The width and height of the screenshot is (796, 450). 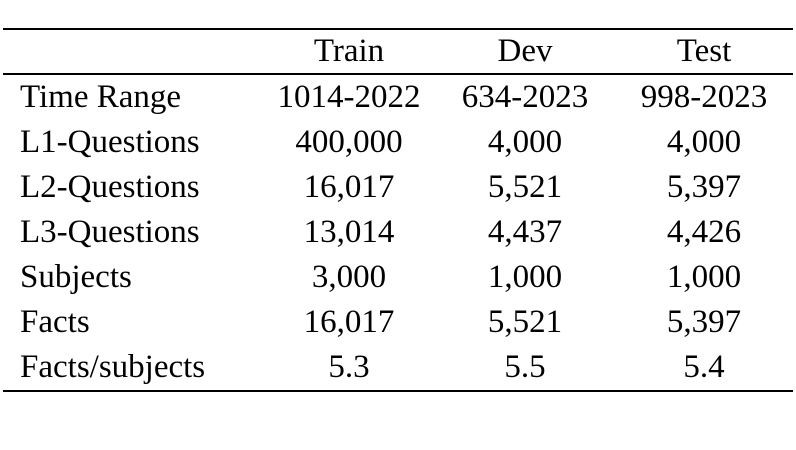 I want to click on cell-l2-questions-dev: 5,521, so click(x=525, y=187).